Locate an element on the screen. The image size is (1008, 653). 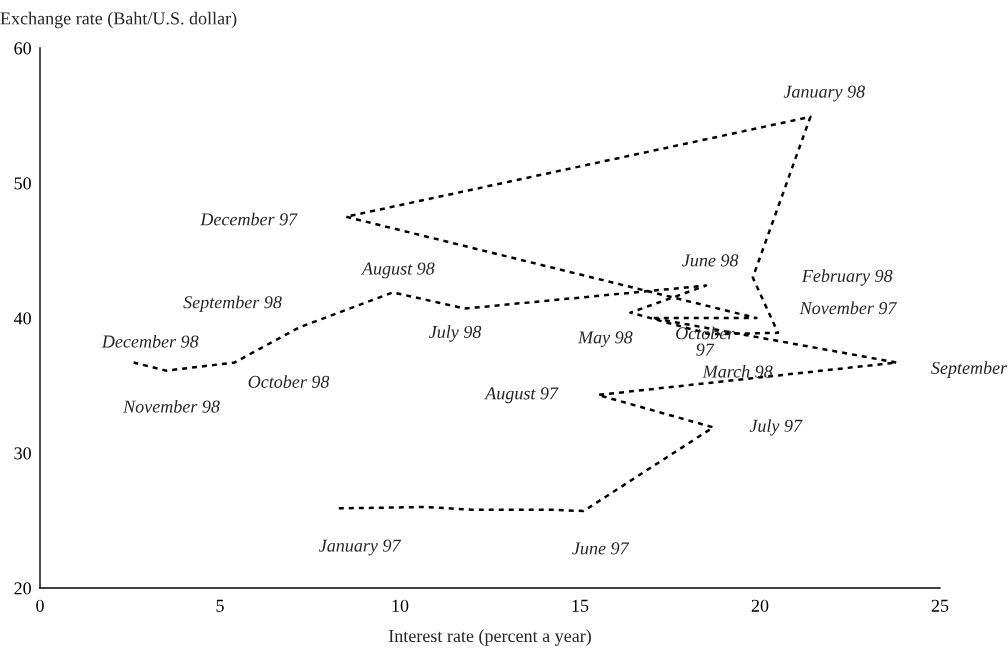
annotation: August 98 is located at coordinates (398, 270).